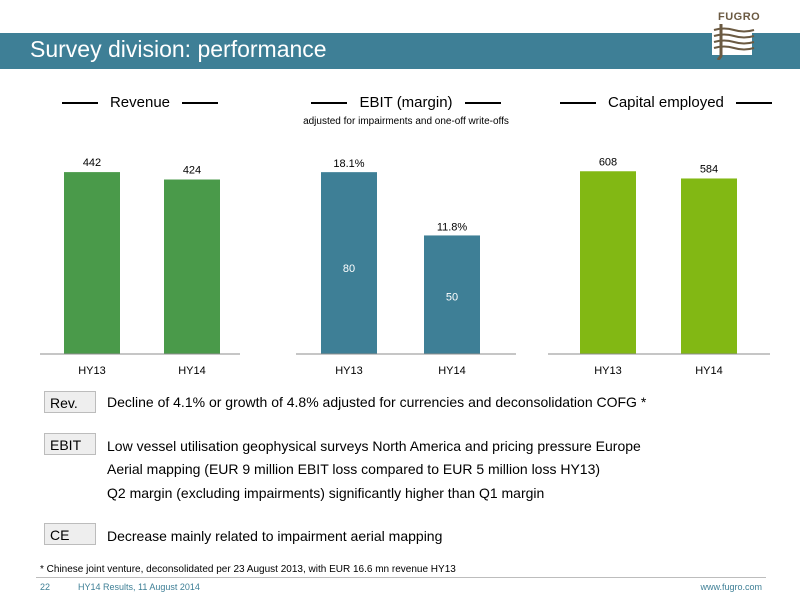 The height and width of the screenshot is (600, 800). Describe the element at coordinates (739, 17) in the screenshot. I see `logo-text: FUGRO` at that location.